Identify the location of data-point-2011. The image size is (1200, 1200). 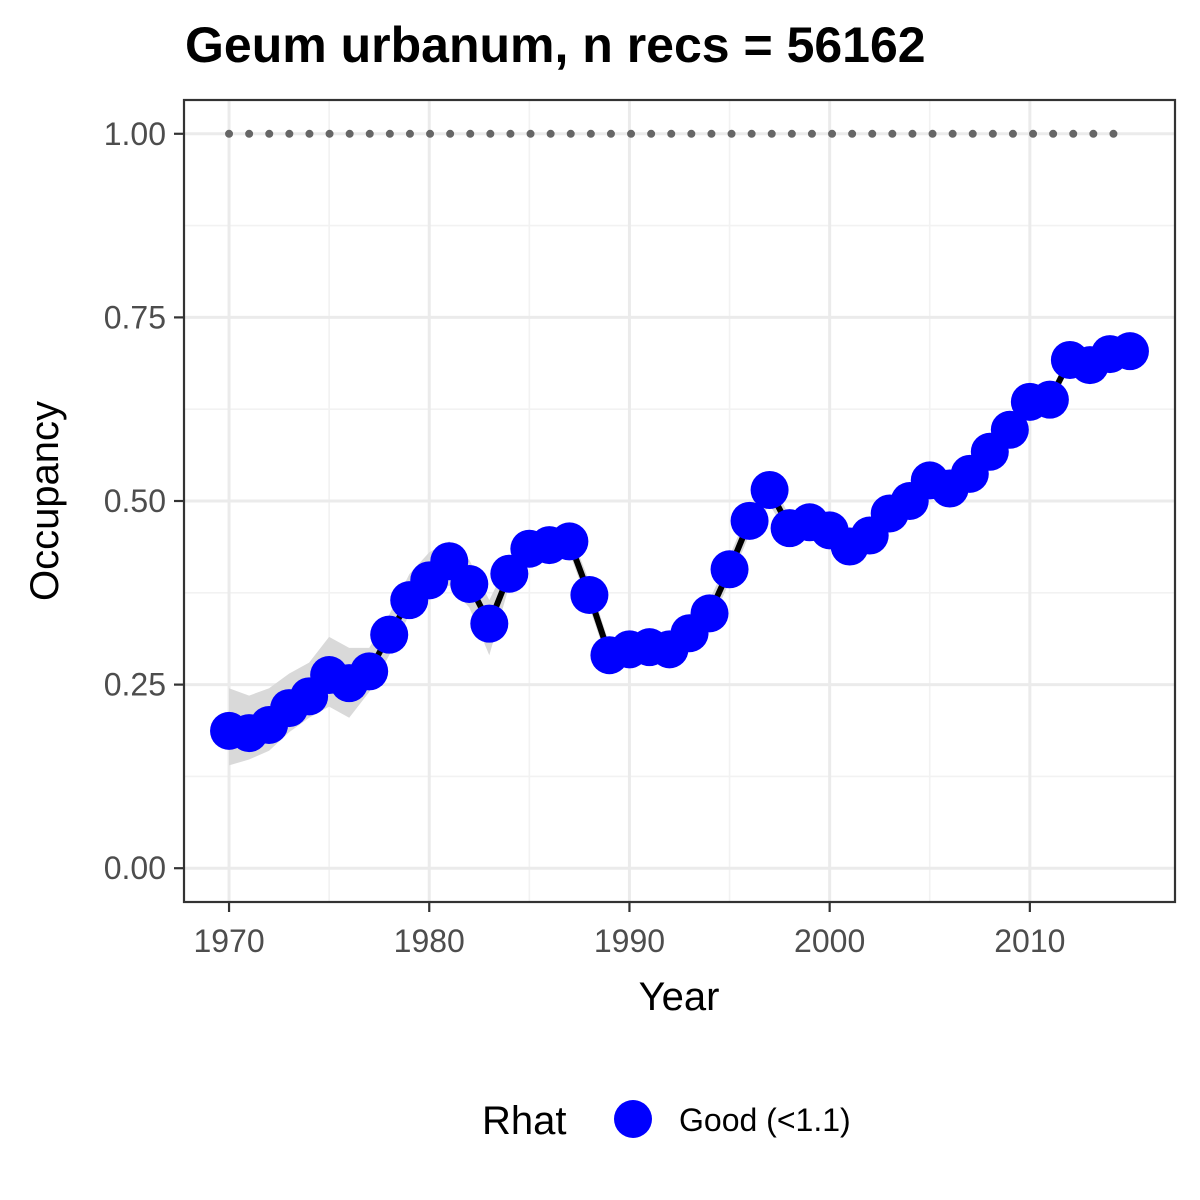
(1049, 399).